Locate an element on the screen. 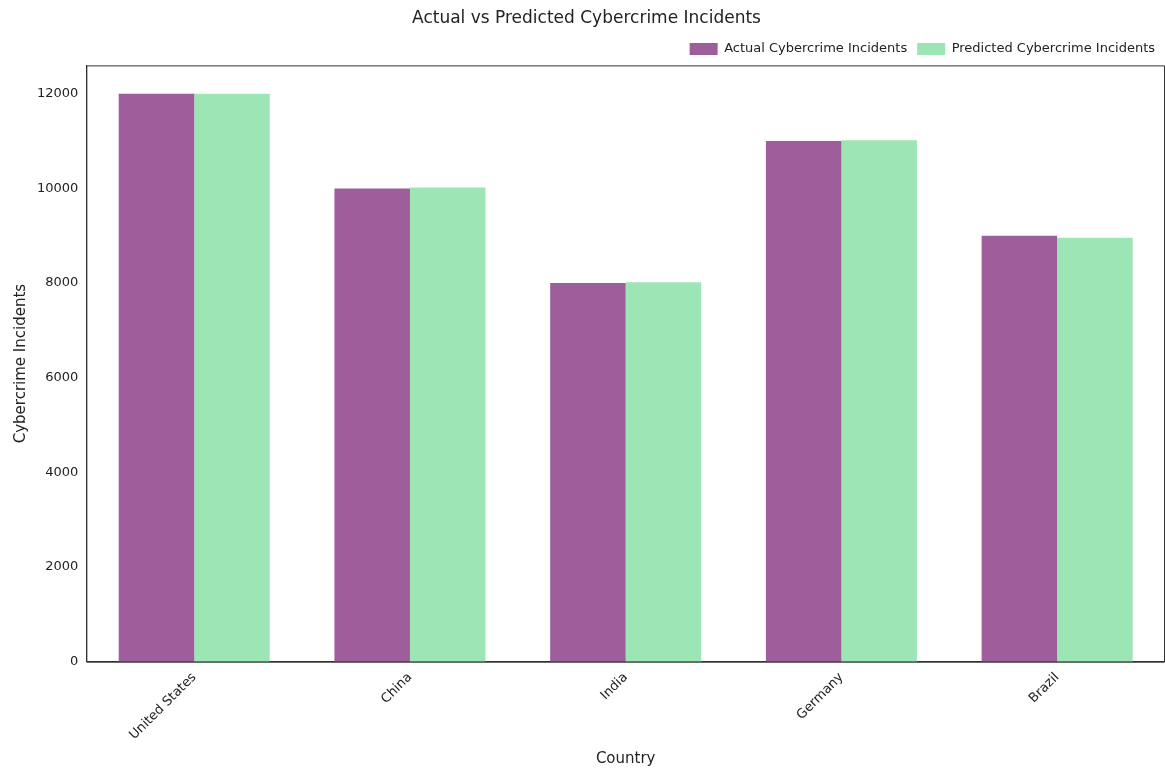 Image resolution: width=1165 pixels, height=776 pixels. y-tick-label: 12000 is located at coordinates (58, 93).